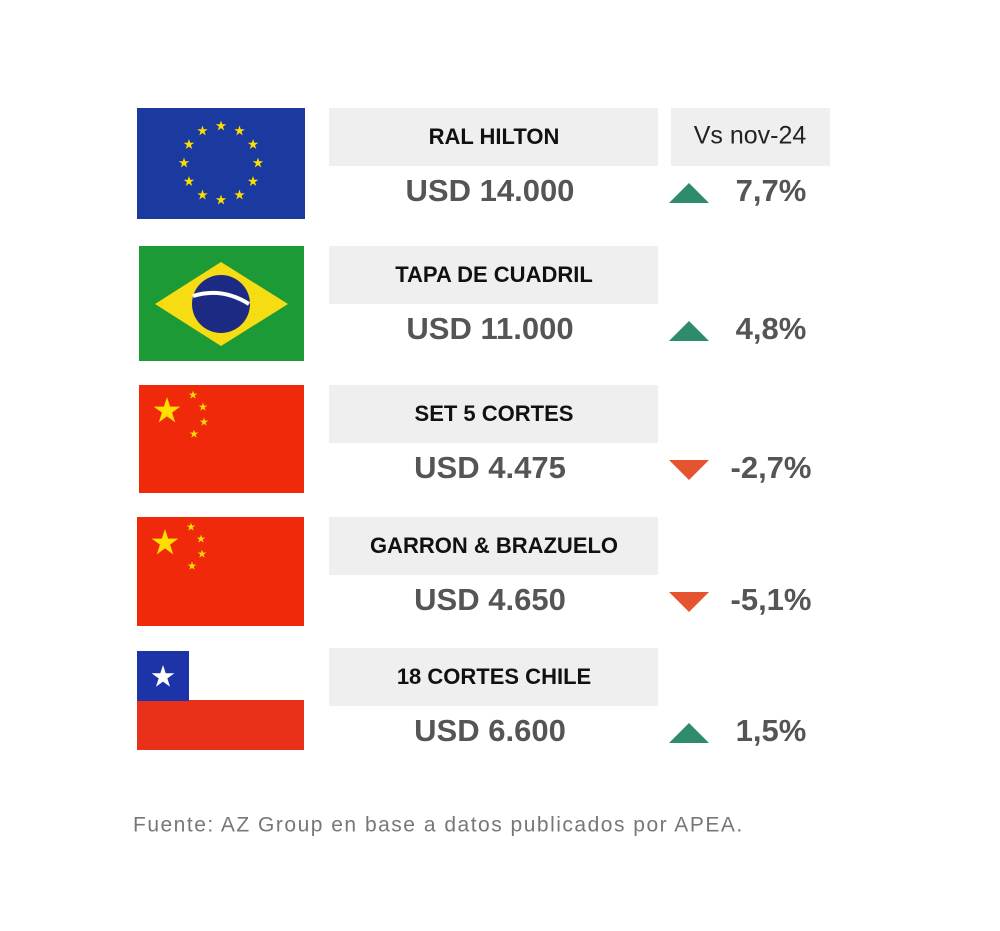 Image resolution: width=1000 pixels, height=931 pixels. I want to click on change: -2,7%, so click(771, 467).